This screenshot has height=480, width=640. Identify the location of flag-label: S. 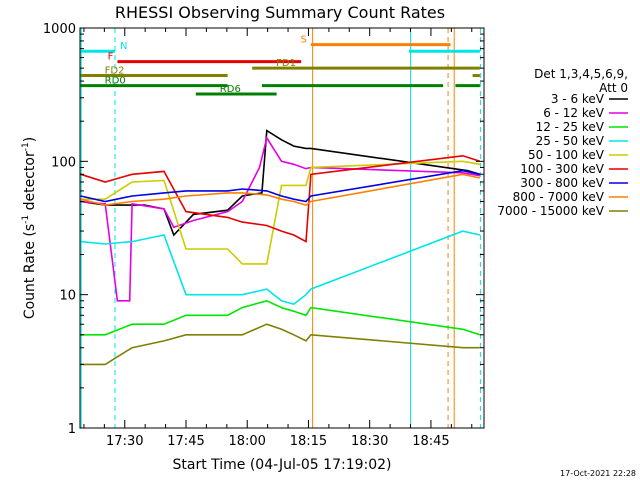
(304, 40).